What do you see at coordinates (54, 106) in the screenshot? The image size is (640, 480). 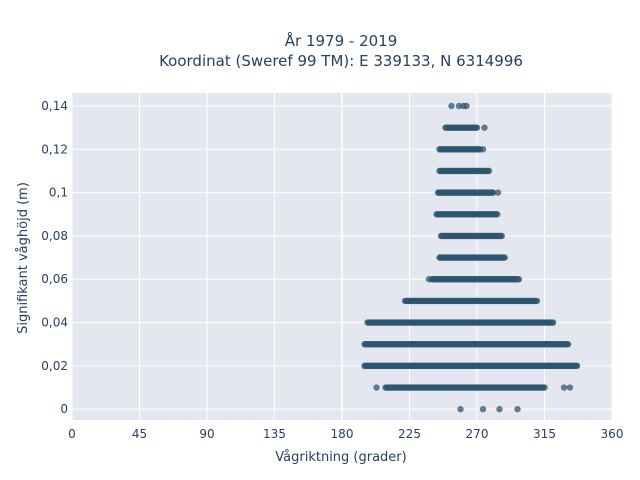 I see `y-tick-label: 0,14` at bounding box center [54, 106].